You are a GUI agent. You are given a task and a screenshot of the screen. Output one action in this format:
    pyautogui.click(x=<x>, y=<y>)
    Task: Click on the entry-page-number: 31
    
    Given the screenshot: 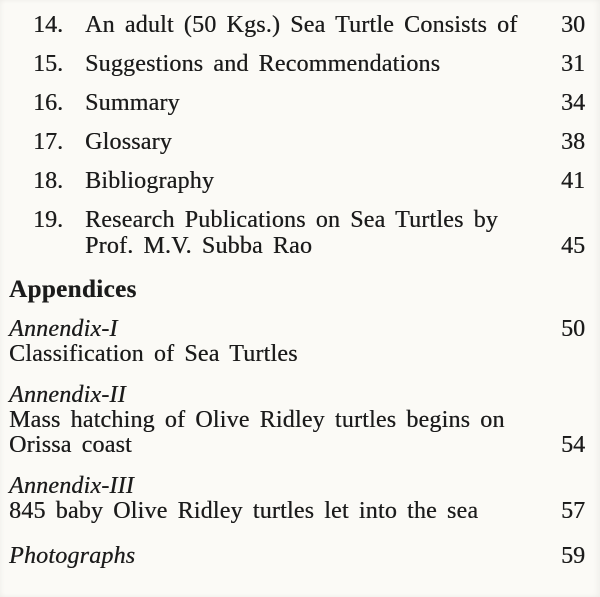 What is the action you would take?
    pyautogui.click(x=573, y=64)
    